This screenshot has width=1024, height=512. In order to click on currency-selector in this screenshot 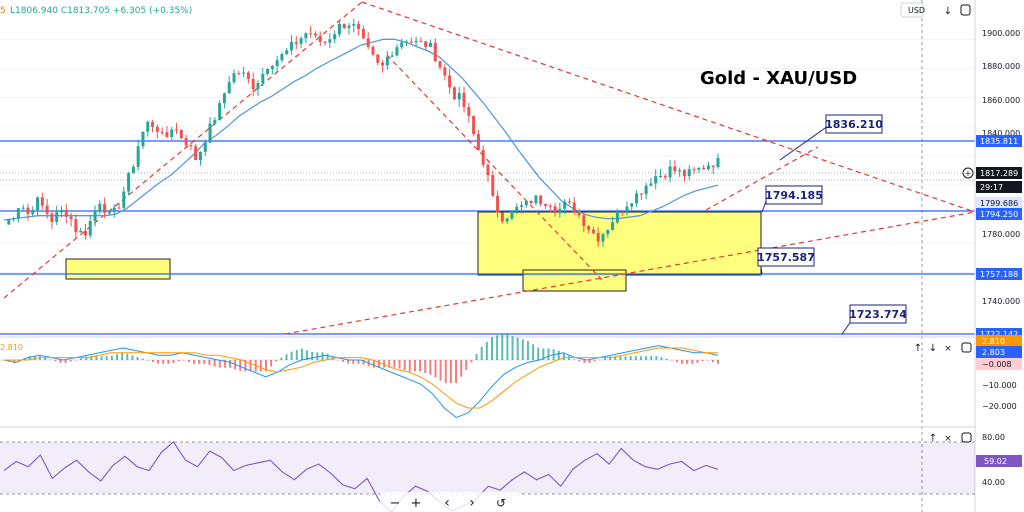, I will do `click(912, 10)`.